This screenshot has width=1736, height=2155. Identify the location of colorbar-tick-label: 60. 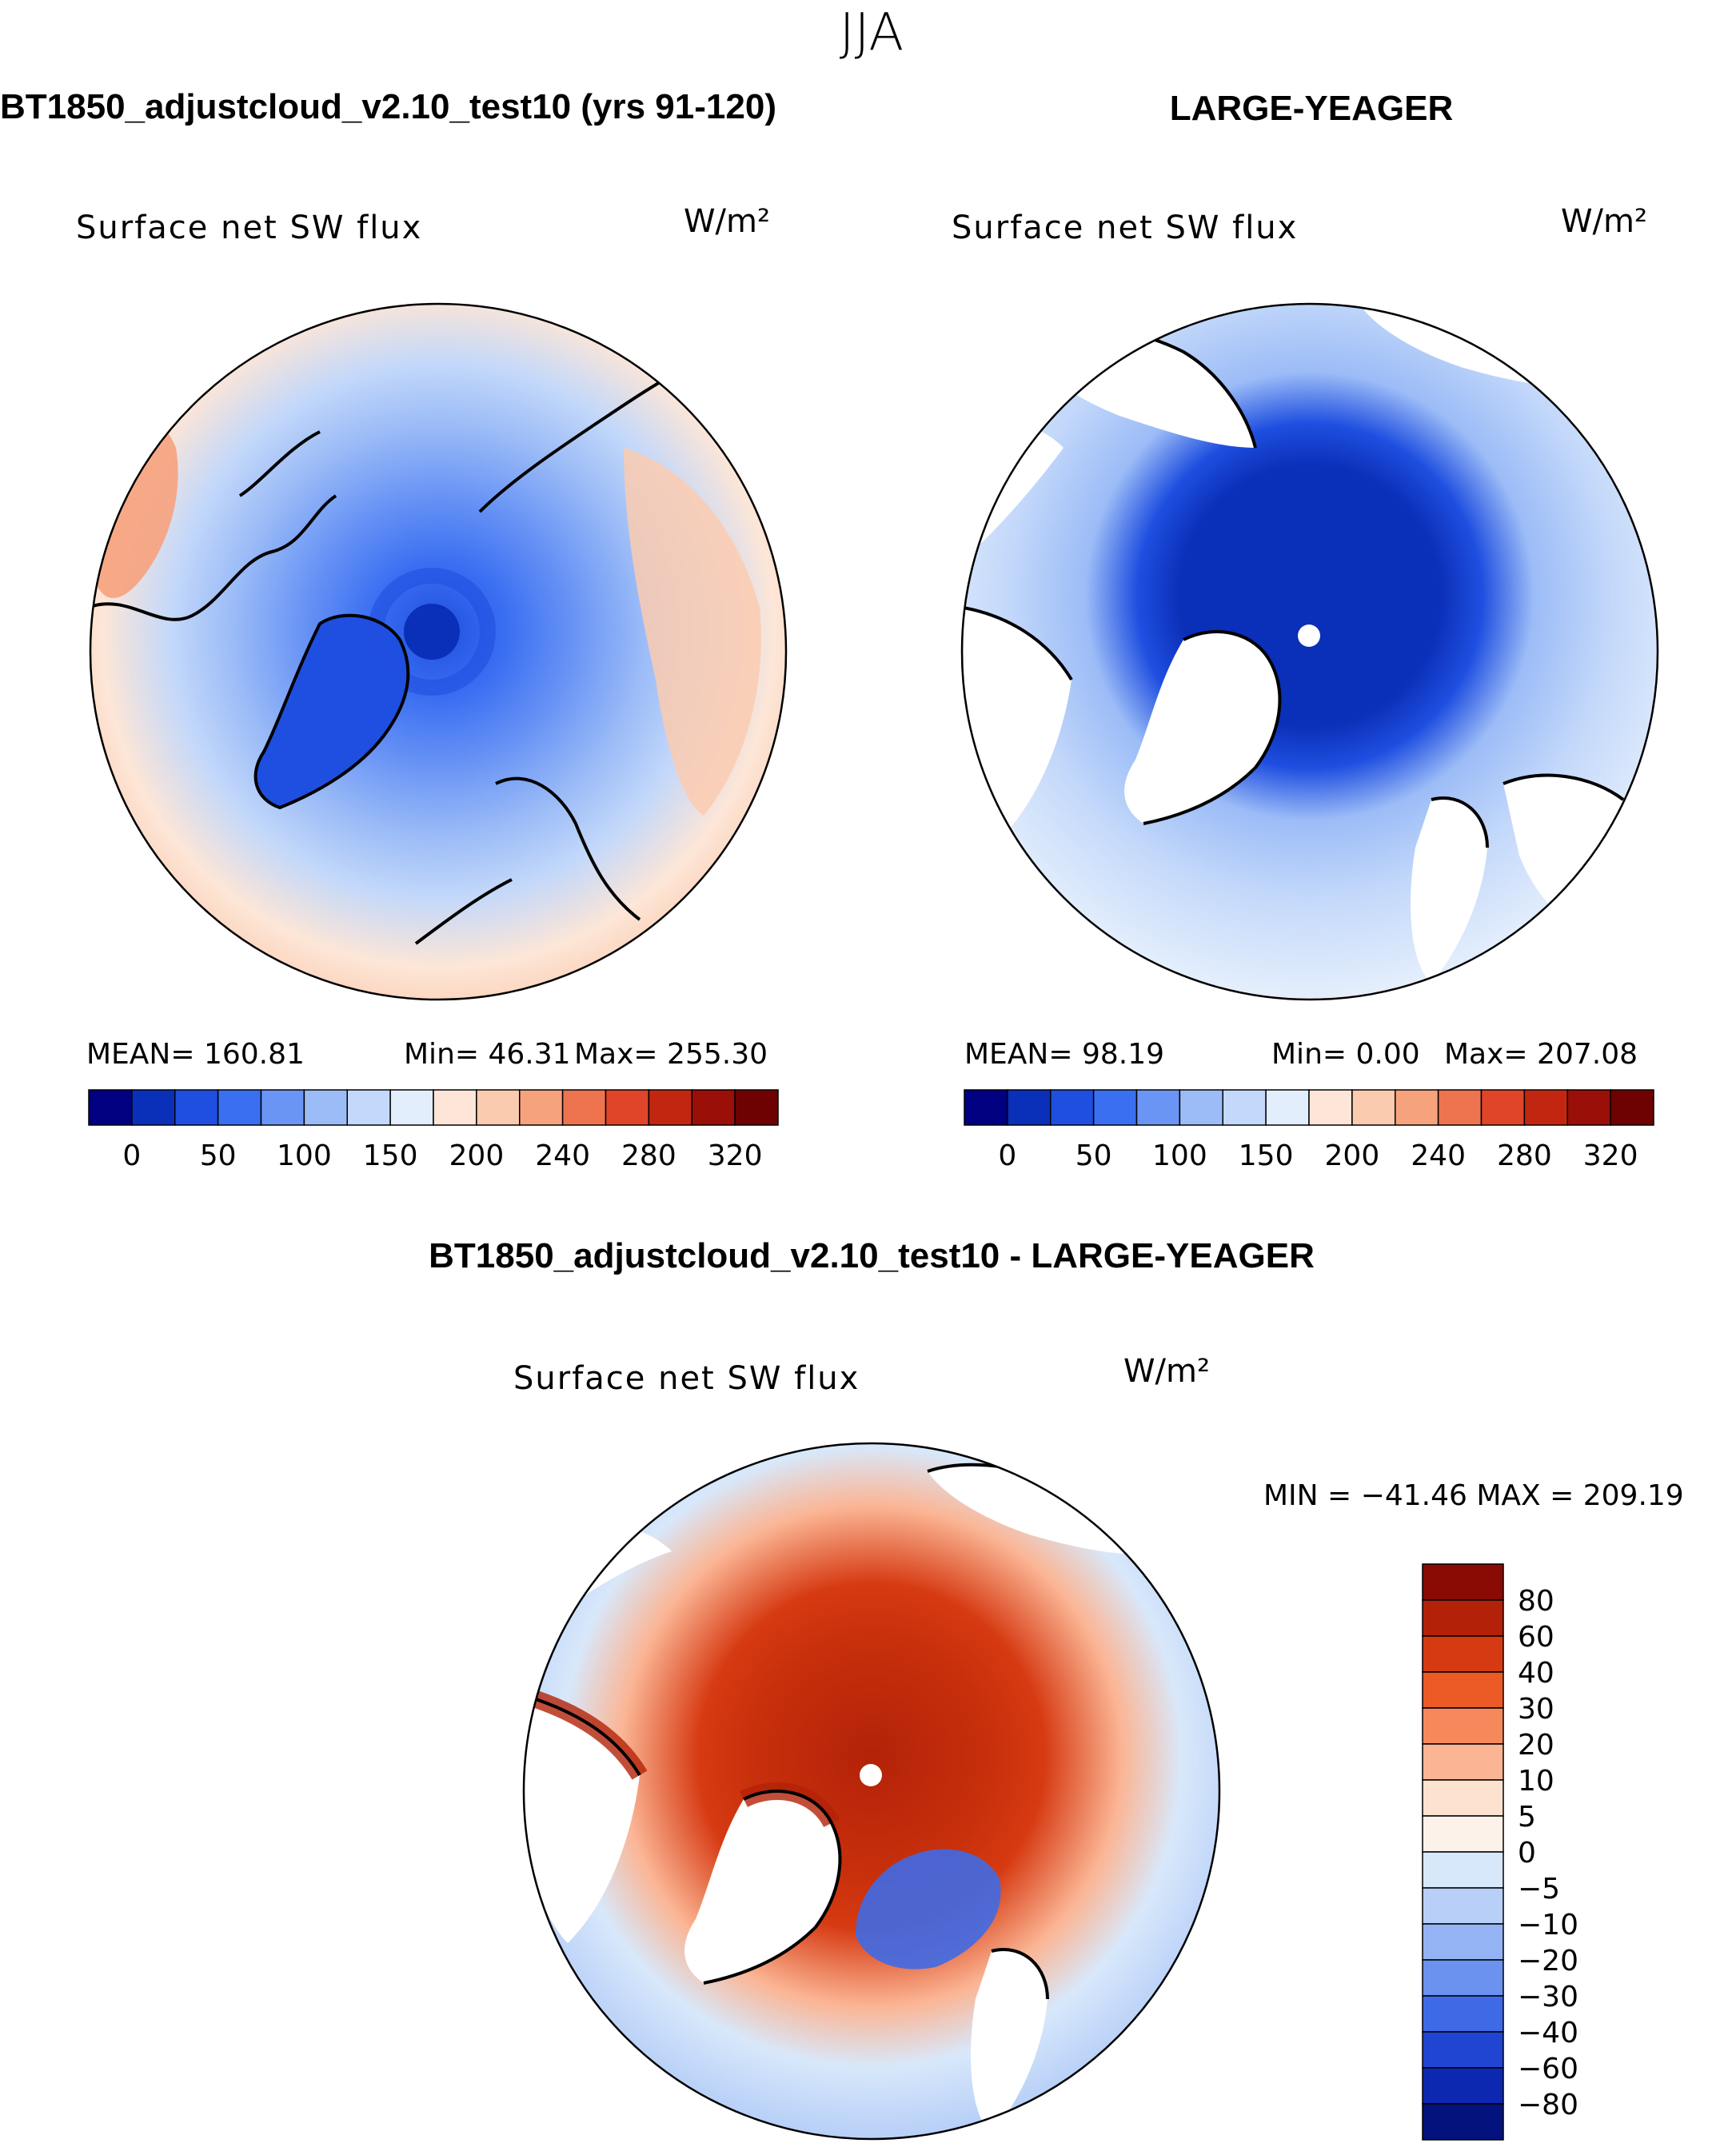
(1536, 1637).